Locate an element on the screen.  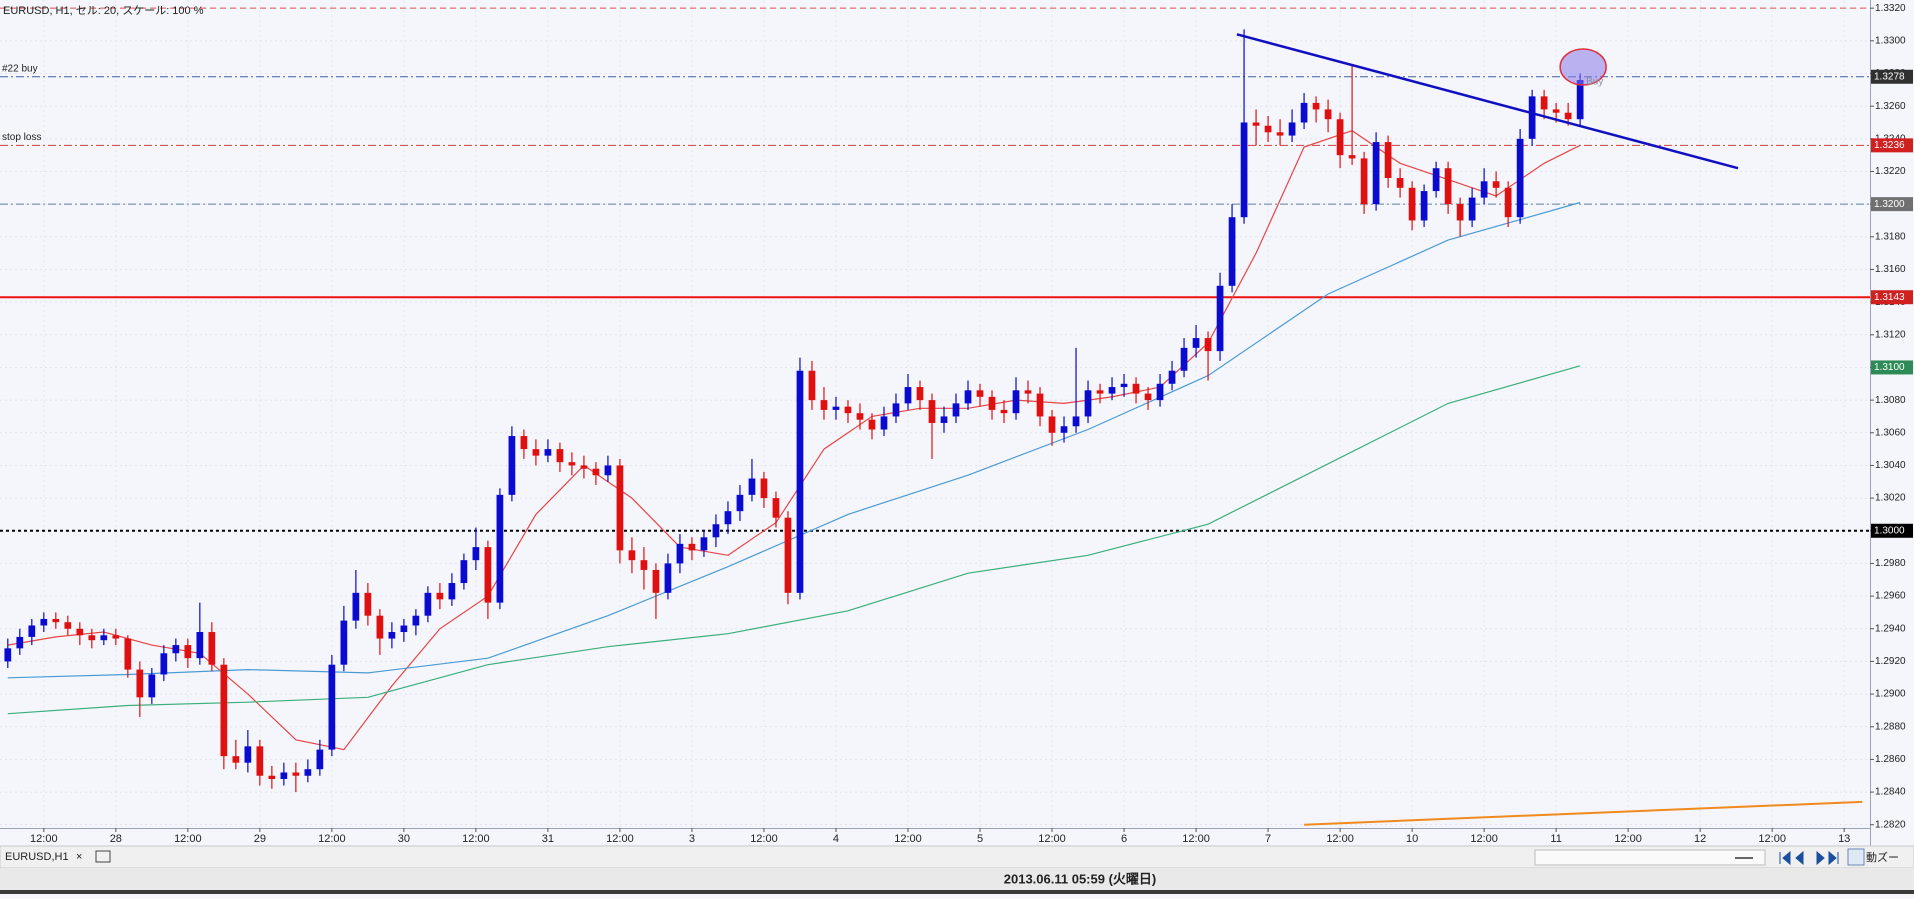
y-tick-label: 1.3060 is located at coordinates (1890, 432).